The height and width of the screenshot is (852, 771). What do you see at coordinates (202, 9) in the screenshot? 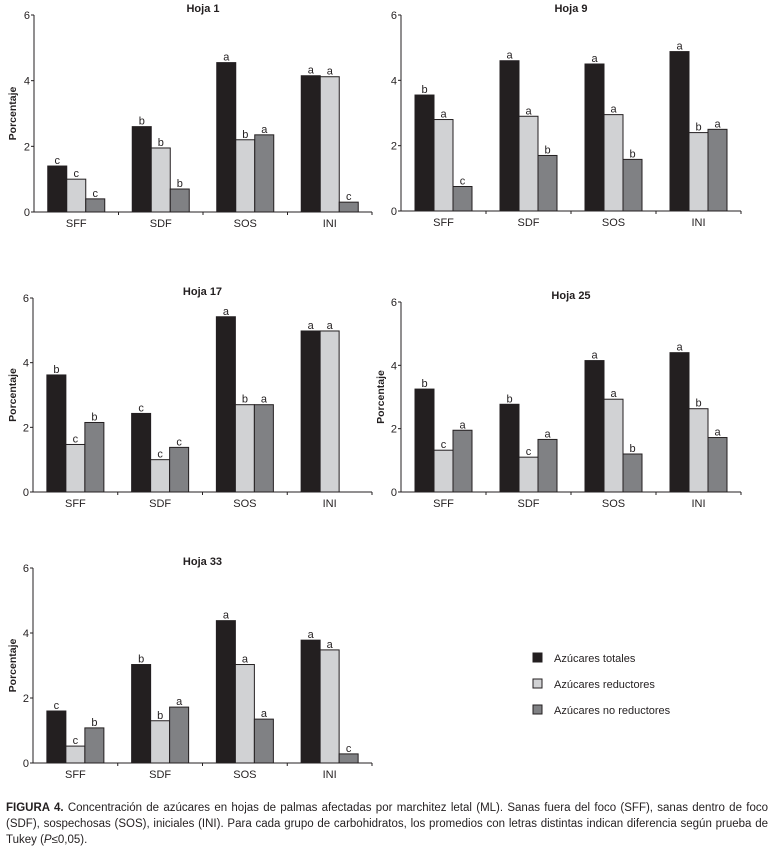
I see `chart-title: Hoja 1` at bounding box center [202, 9].